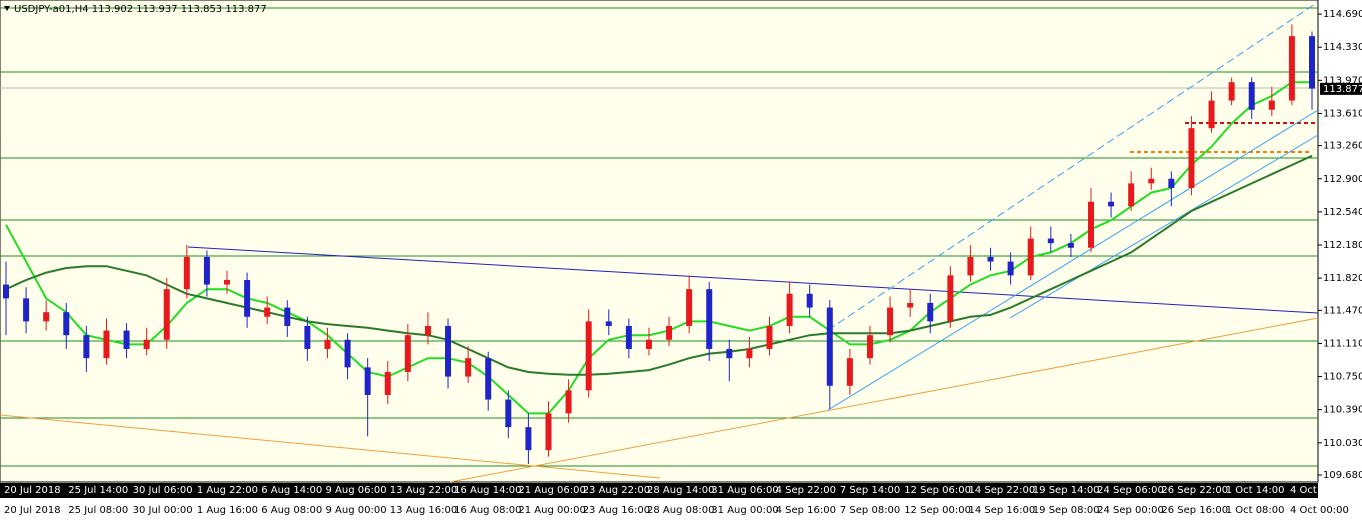 This screenshot has width=1362, height=521. Describe the element at coordinates (1002, 490) in the screenshot. I see `x-tick-label: 14 Sep 22:00` at that location.